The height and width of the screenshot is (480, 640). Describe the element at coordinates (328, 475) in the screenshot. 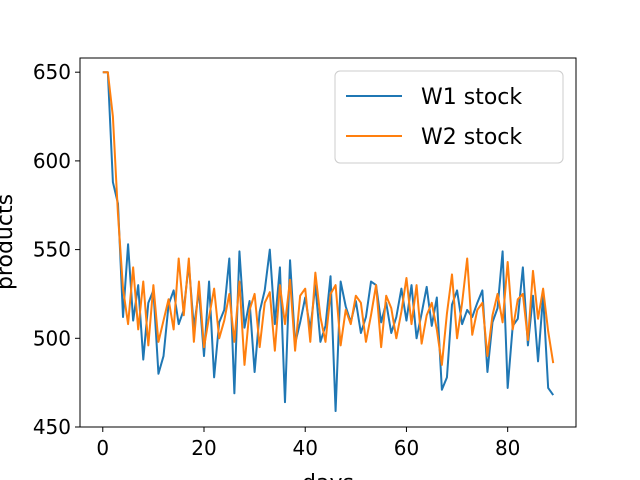

I see `x-axis-label: days` at that location.